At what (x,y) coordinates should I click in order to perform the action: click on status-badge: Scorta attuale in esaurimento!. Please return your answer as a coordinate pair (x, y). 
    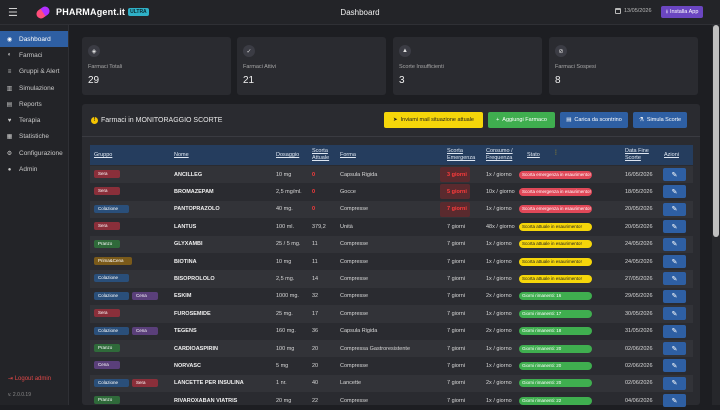
    Looking at the image, I should click on (555, 244).